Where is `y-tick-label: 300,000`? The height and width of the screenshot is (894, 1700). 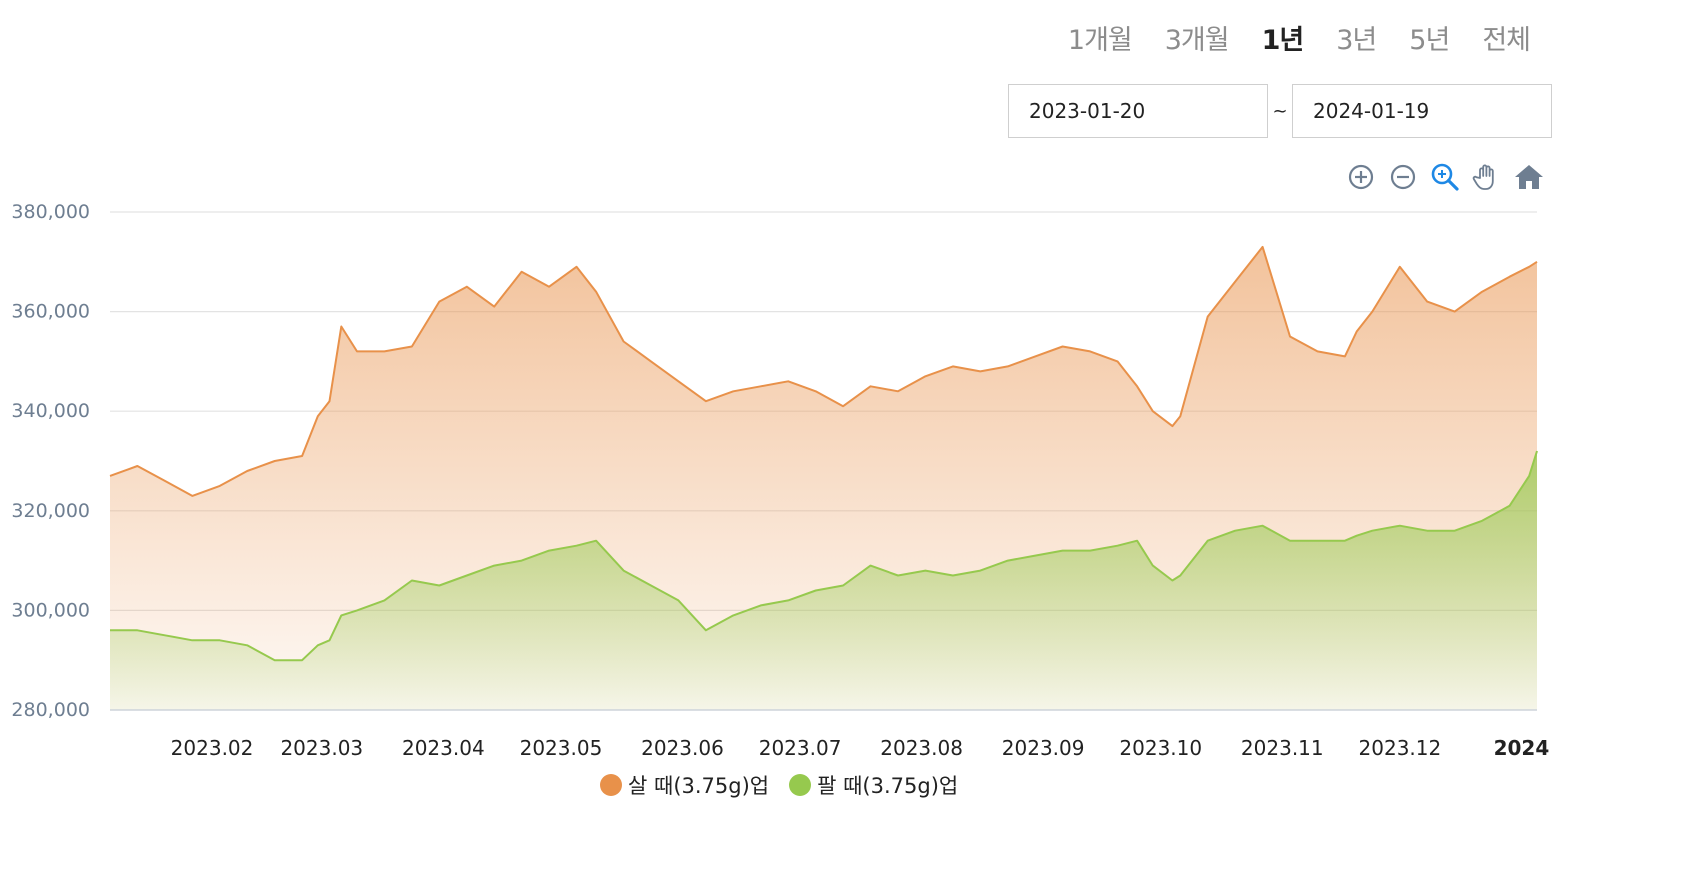 y-tick-label: 300,000 is located at coordinates (50, 610).